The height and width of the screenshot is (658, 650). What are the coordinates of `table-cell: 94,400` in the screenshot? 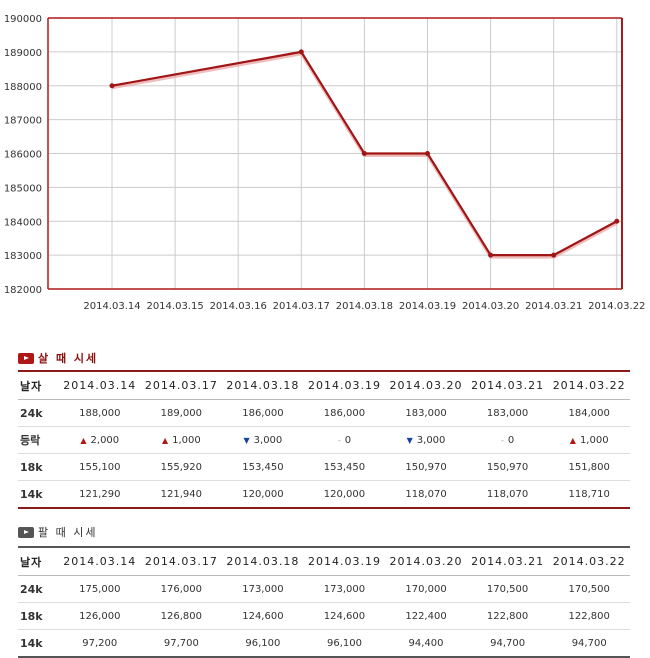 It's located at (426, 643).